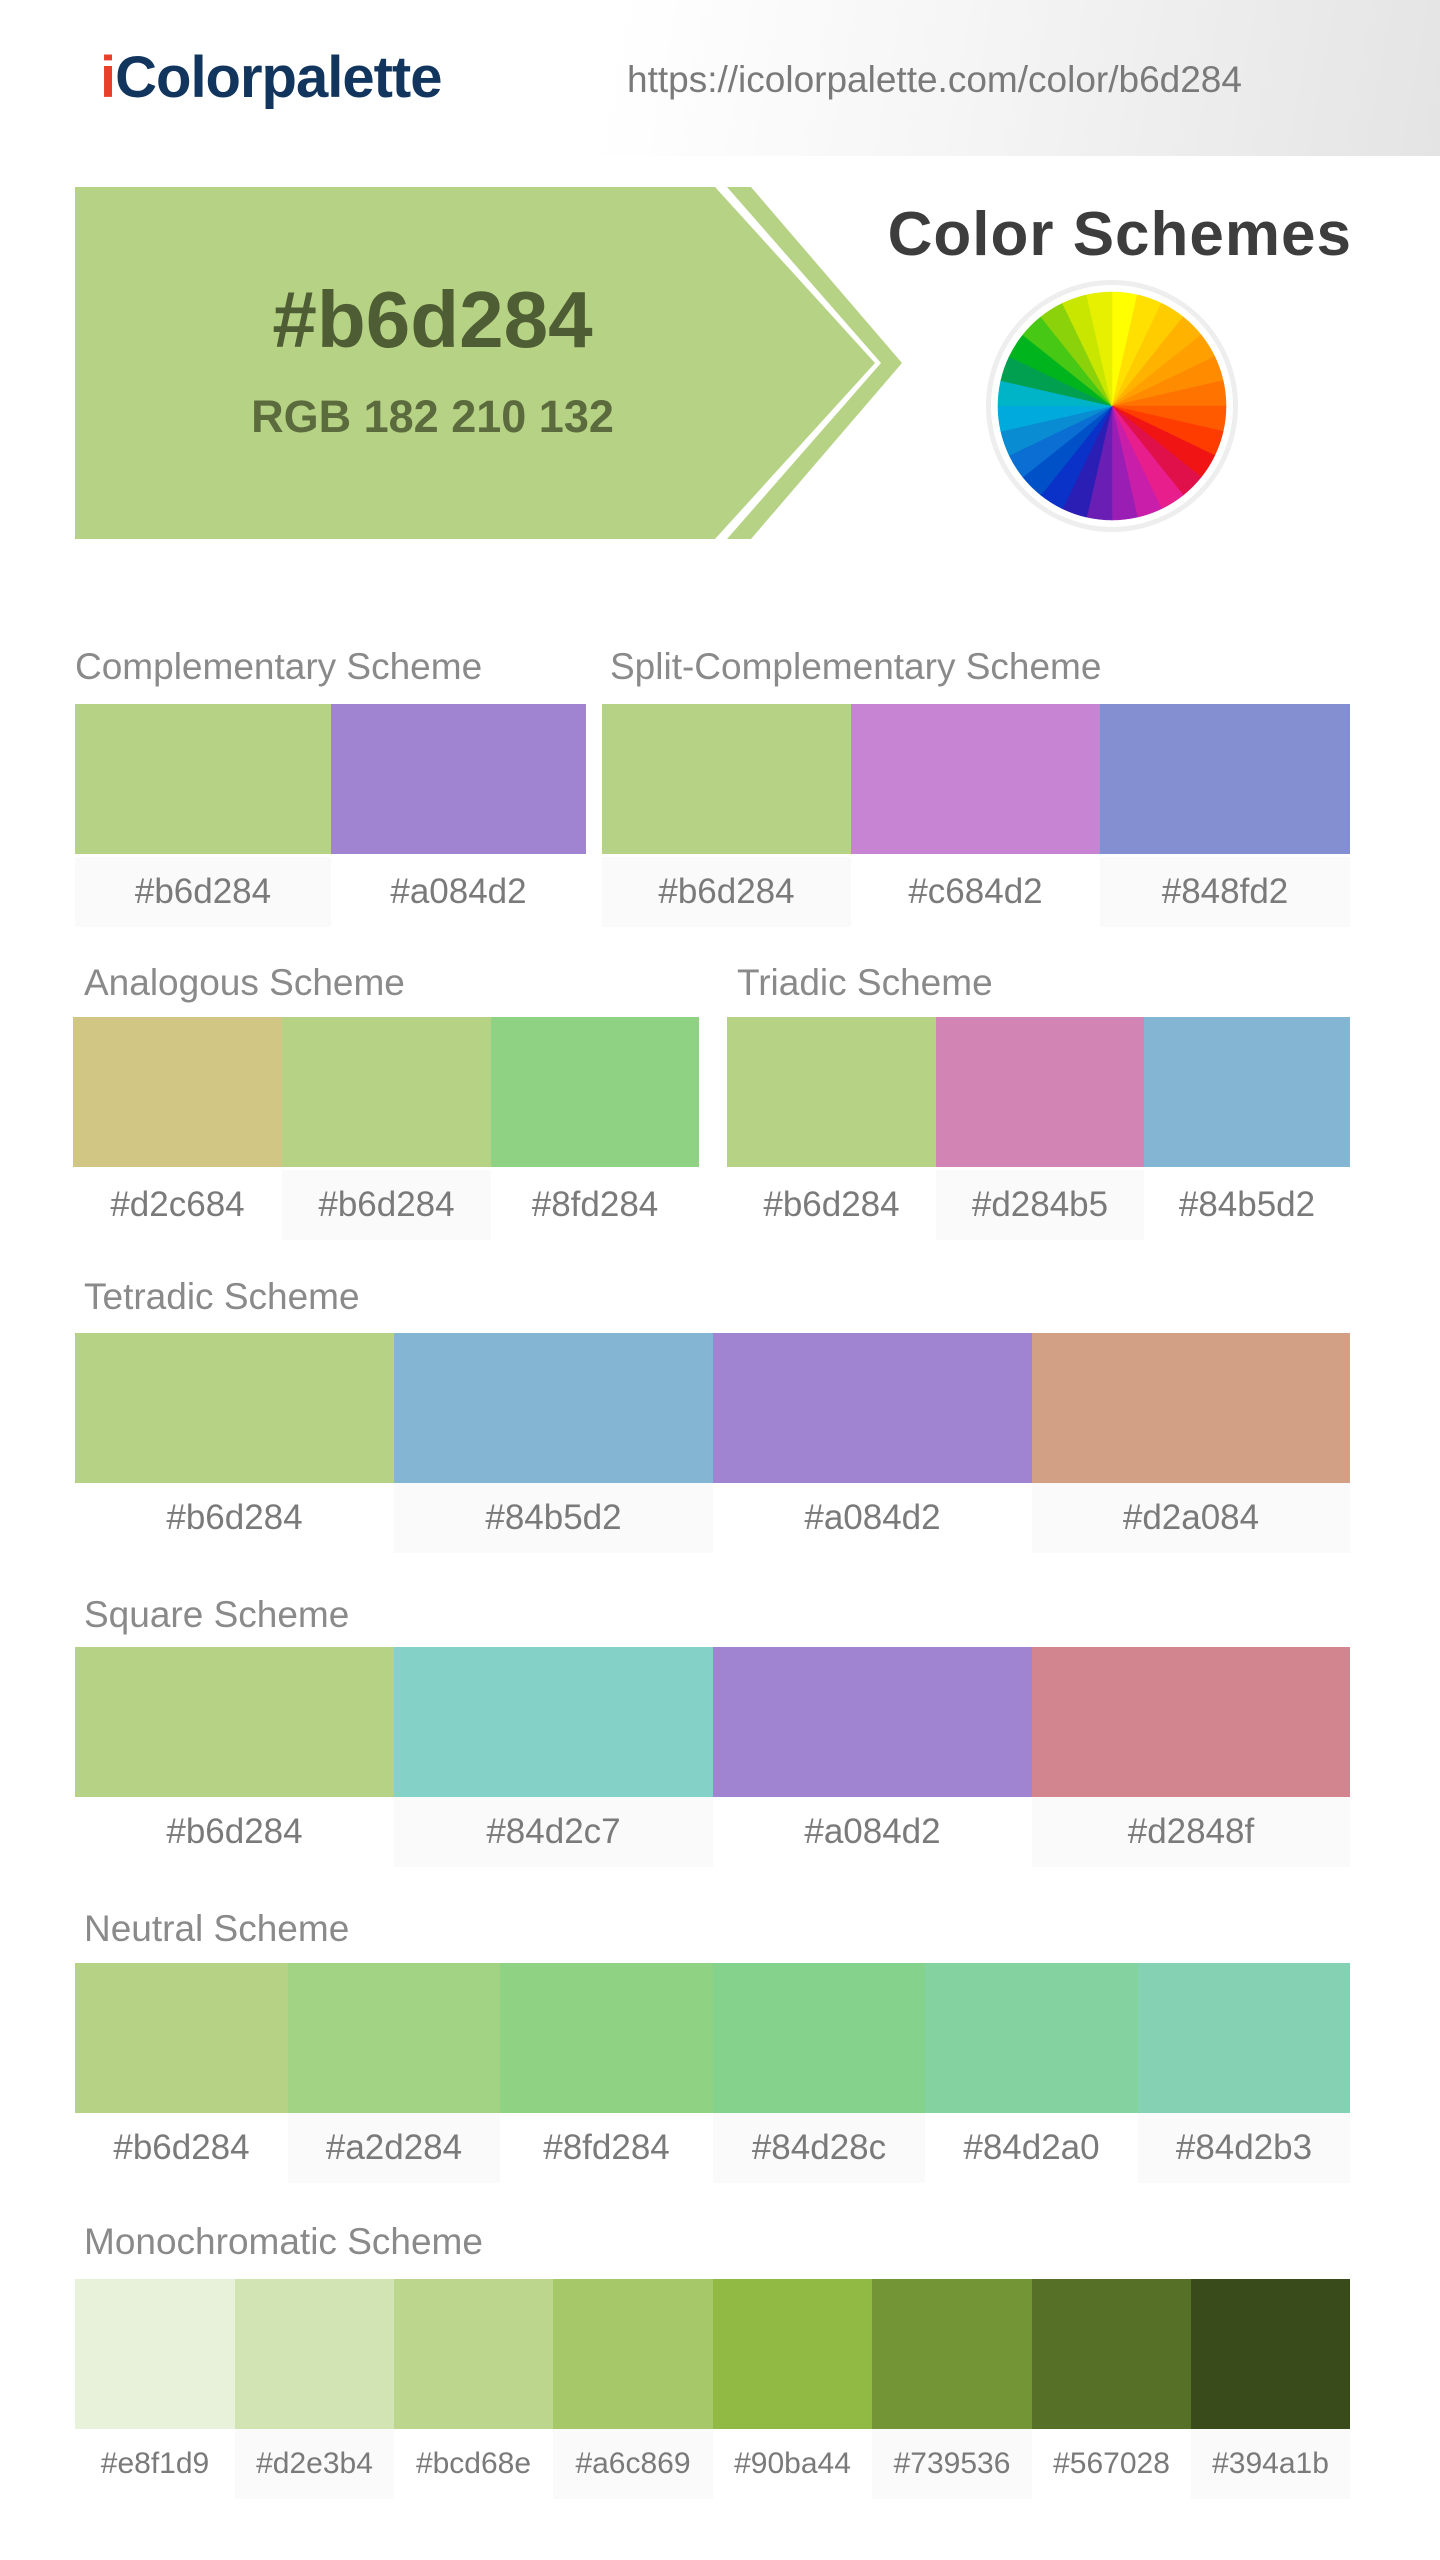 The image size is (1440, 2560). I want to click on monochromatic-code: #a6c869, so click(633, 2464).